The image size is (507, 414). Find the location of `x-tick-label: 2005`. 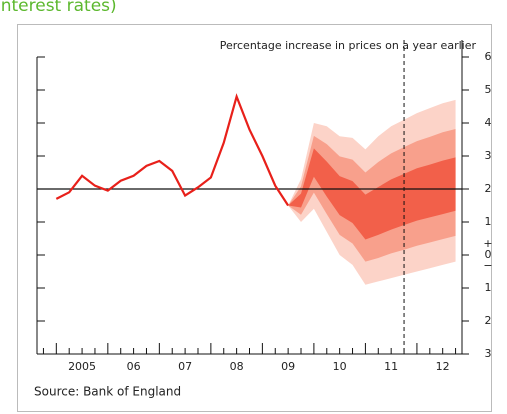

x-tick-label: 2005 is located at coordinates (82, 366).